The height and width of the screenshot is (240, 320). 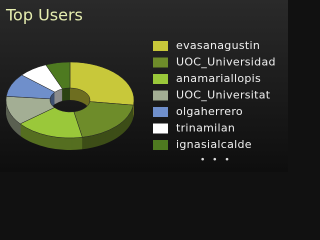 What do you see at coordinates (218, 78) in the screenshot?
I see `legend-label: anamariallopis` at bounding box center [218, 78].